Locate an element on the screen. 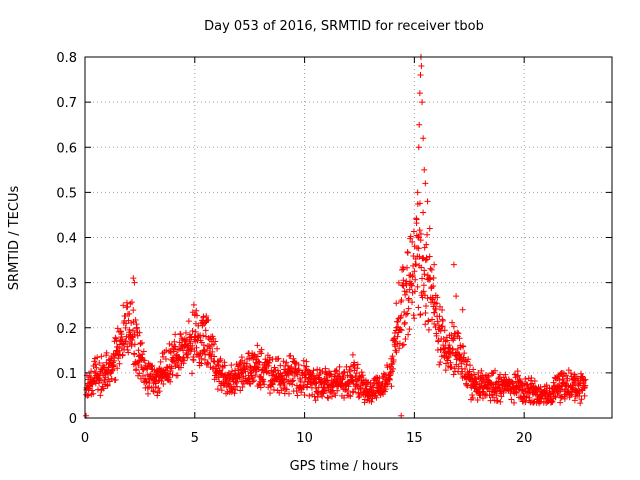 The width and height of the screenshot is (640, 480). x-tick-label: 10 is located at coordinates (304, 438).